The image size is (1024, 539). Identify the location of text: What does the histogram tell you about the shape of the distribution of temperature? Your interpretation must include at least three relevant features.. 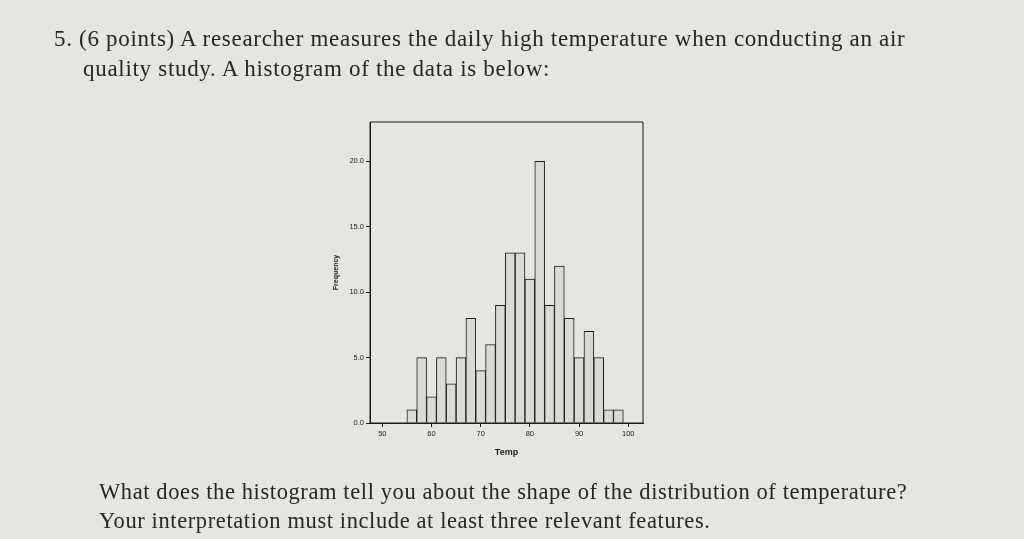
(504, 506).